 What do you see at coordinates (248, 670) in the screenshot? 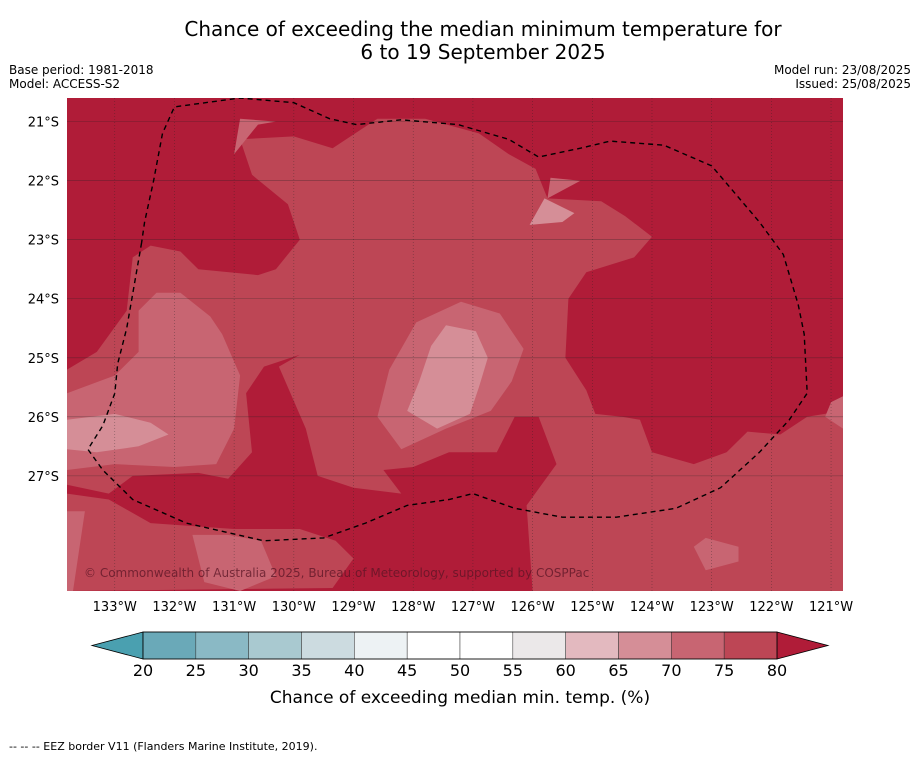
I see `colorbar-tick-label: 30` at bounding box center [248, 670].